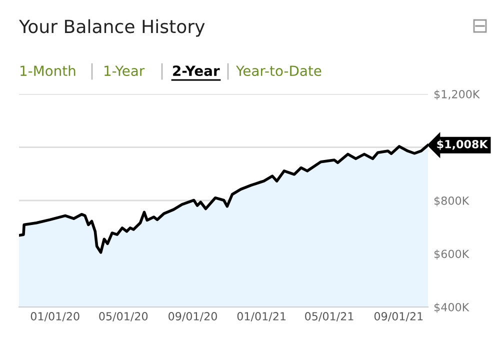 The height and width of the screenshot is (337, 493). I want to click on text: 1-Month, so click(48, 70).